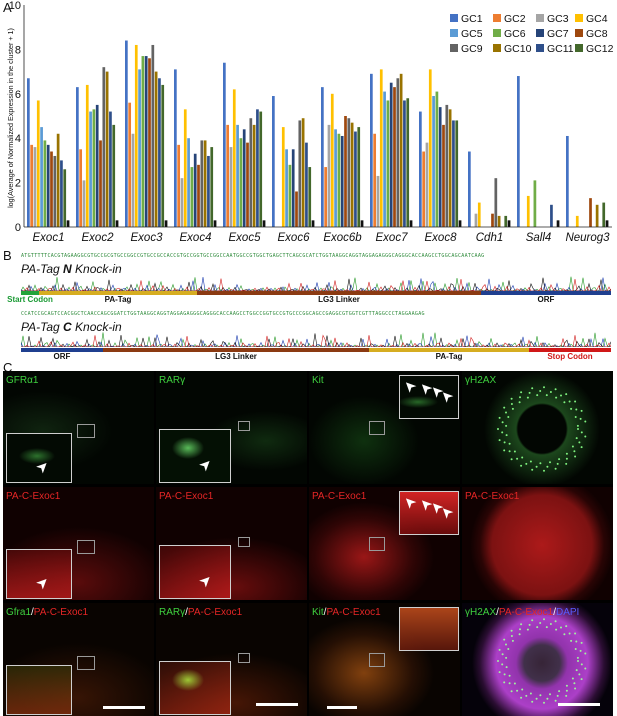  I want to click on bar-marker-Cdh1, so click(509, 223).